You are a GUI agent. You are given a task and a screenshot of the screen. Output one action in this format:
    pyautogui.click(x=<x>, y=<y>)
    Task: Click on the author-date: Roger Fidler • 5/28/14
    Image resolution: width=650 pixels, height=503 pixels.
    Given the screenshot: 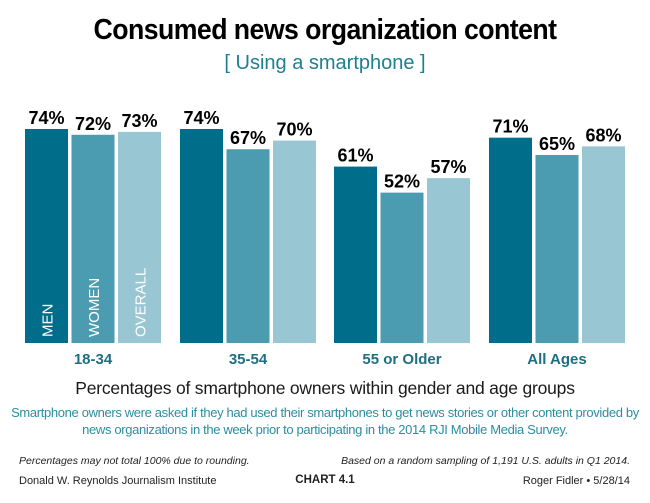 What is the action you would take?
    pyautogui.click(x=576, y=481)
    